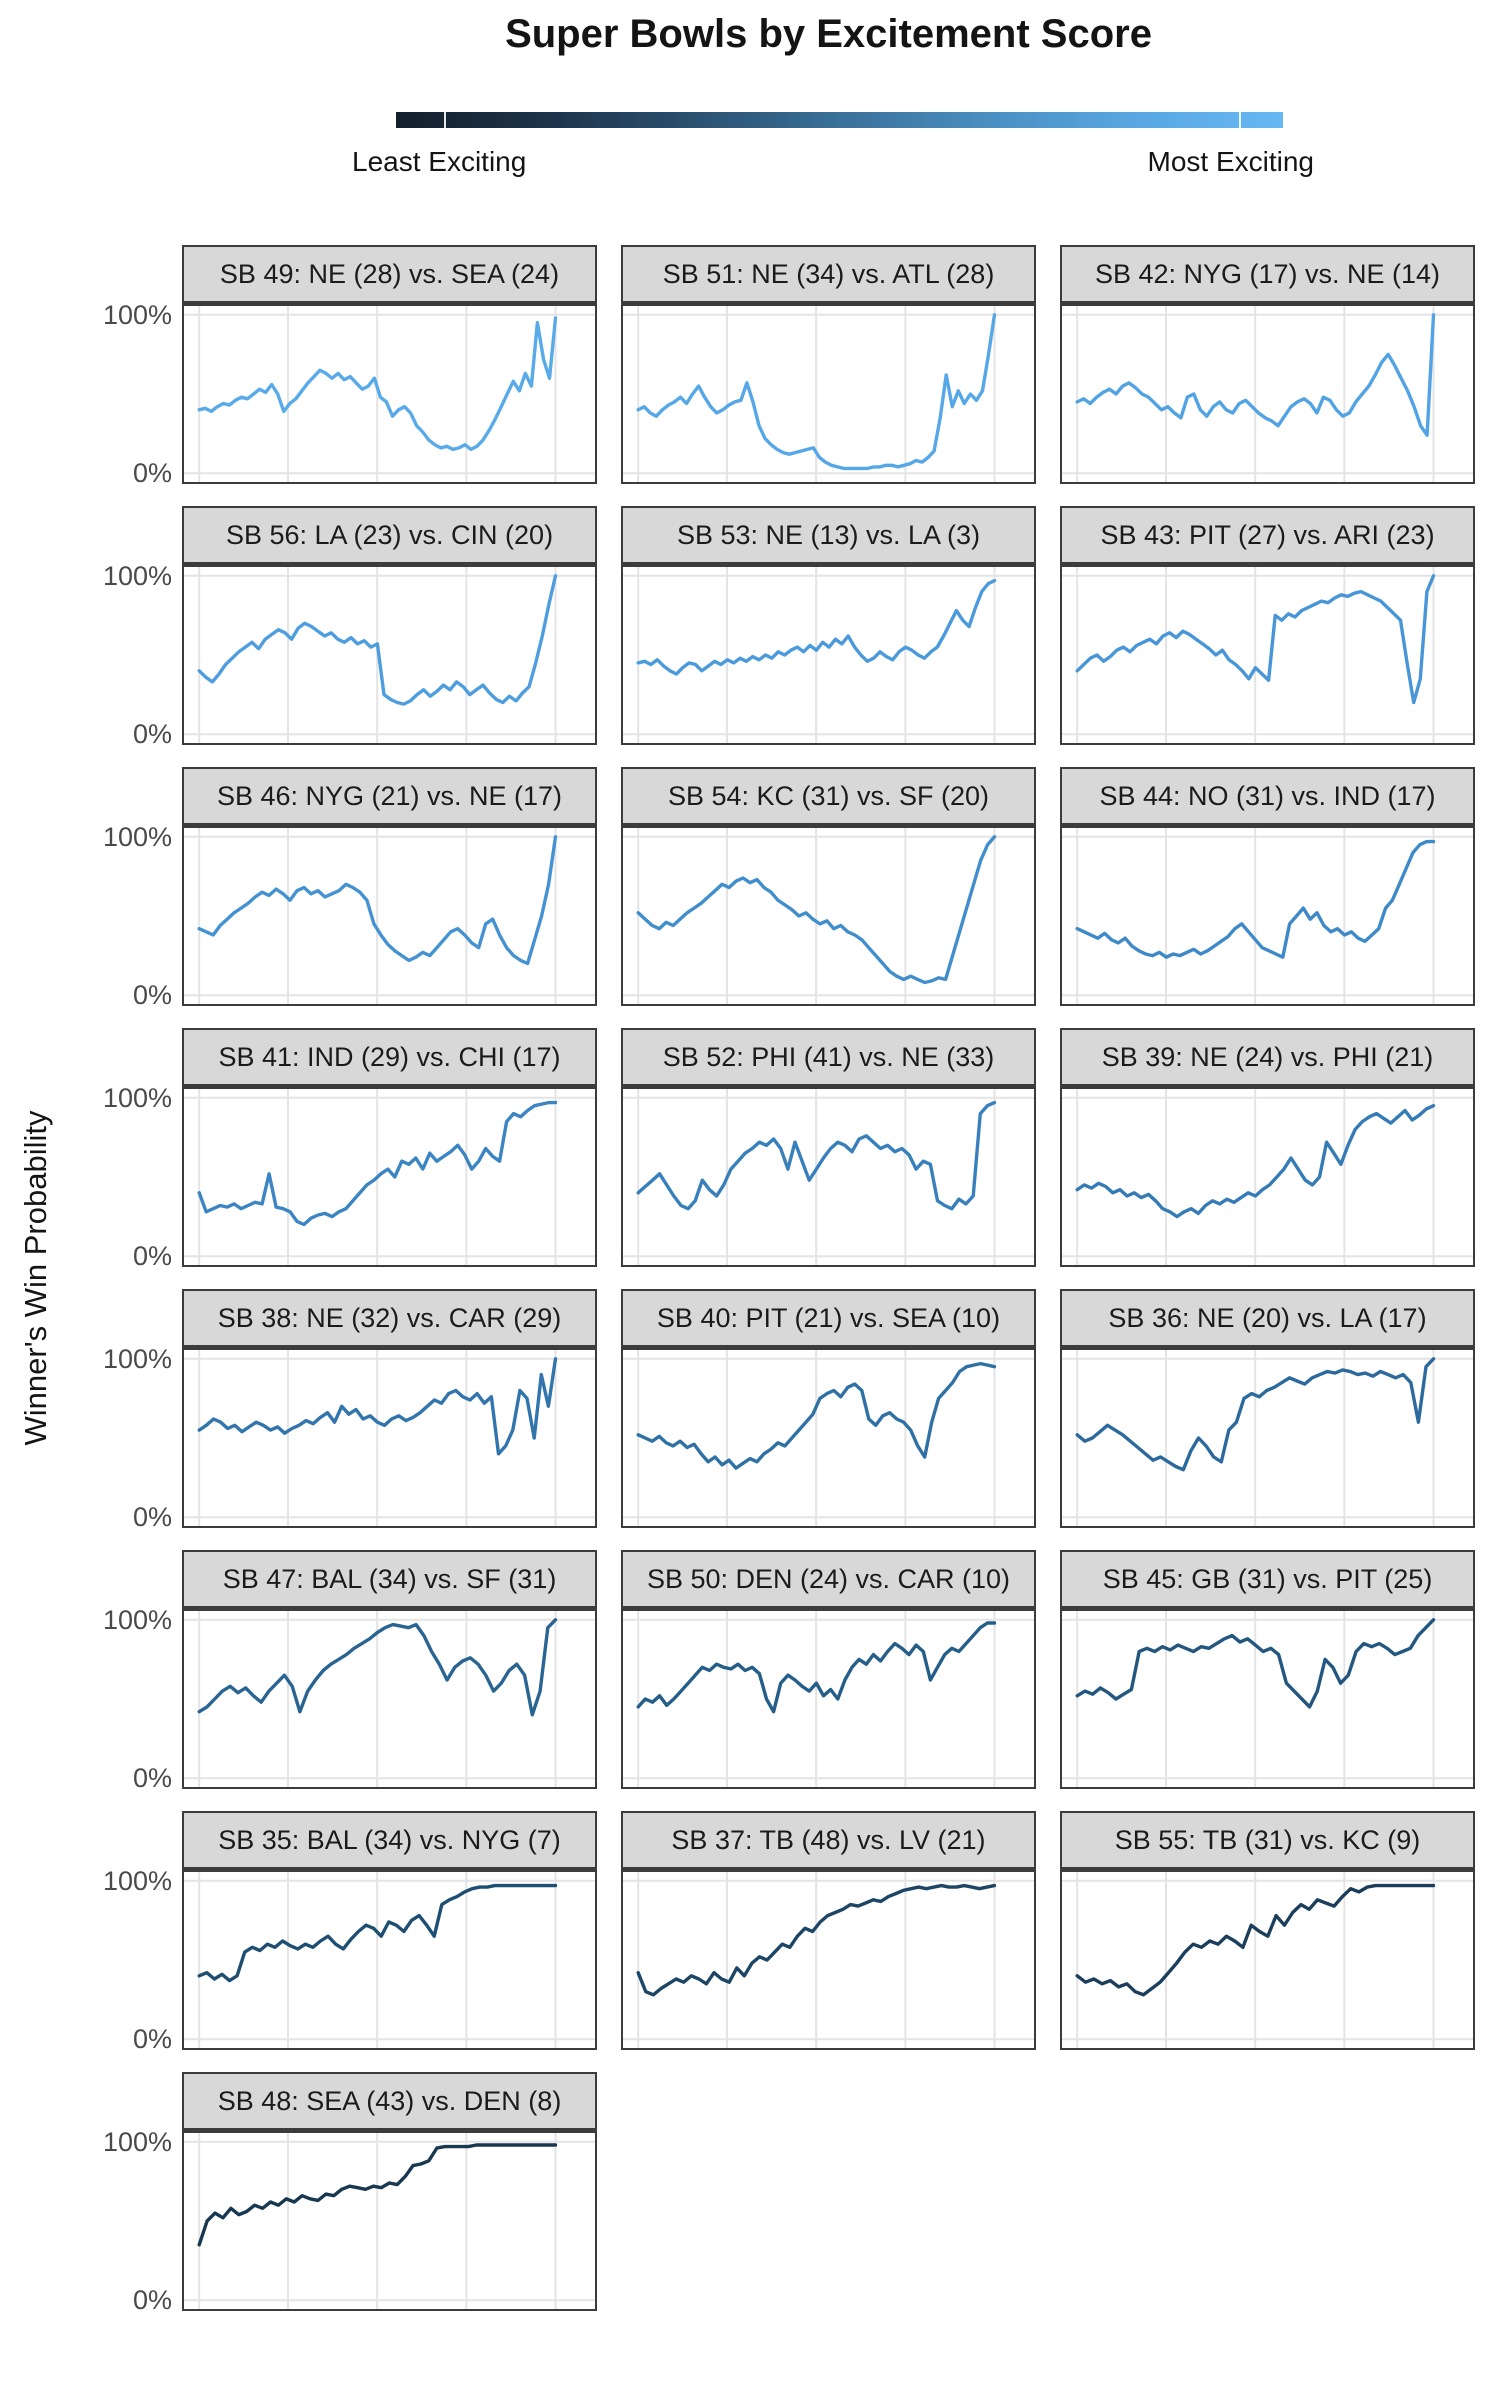  What do you see at coordinates (828, 796) in the screenshot?
I see `facet-title: SB 54: KC (31) vs. SF (20)` at bounding box center [828, 796].